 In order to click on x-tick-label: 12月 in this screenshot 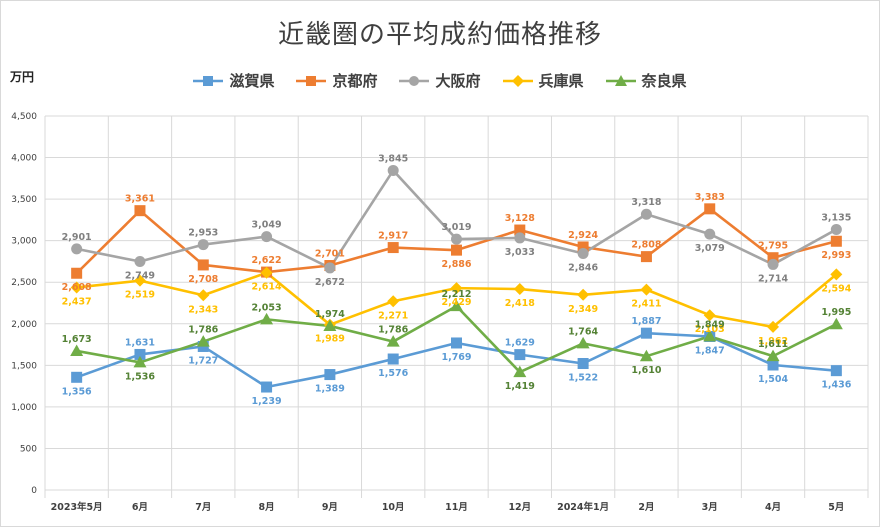, I will do `click(519, 507)`.